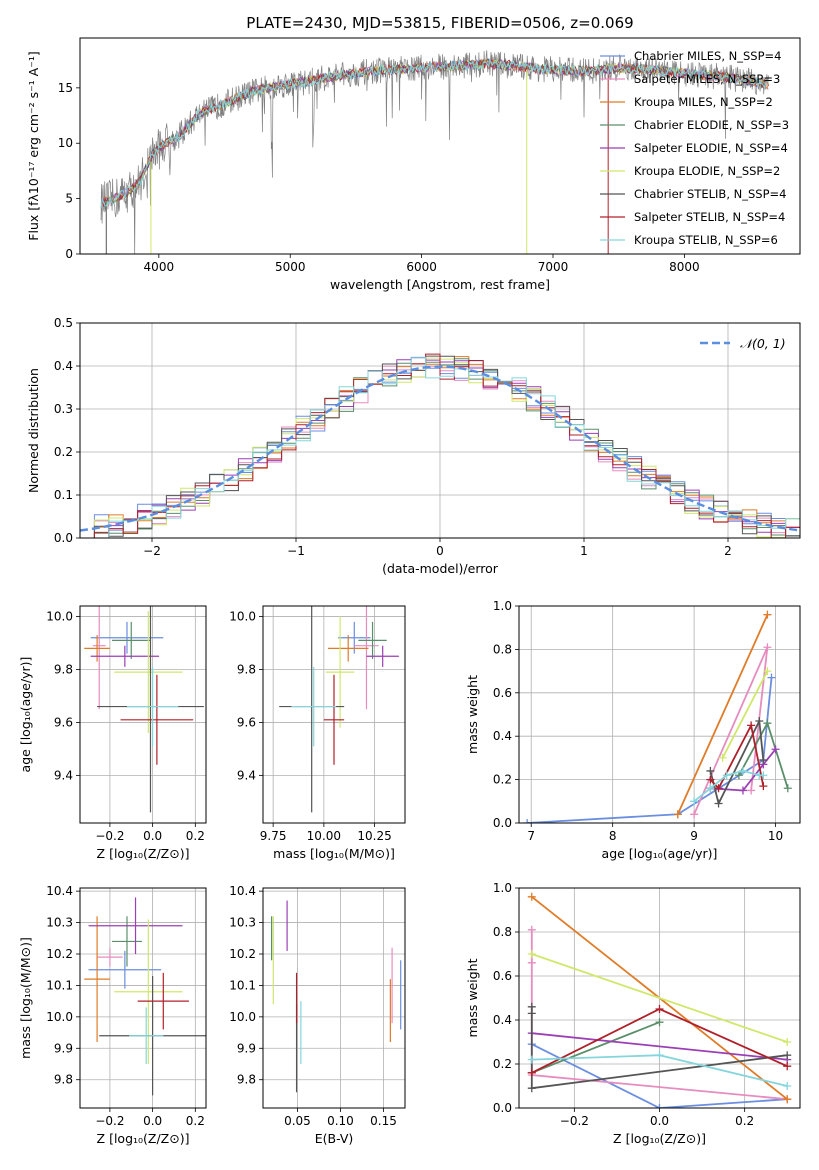  I want to click on x-tick-label: 0, so click(440, 551).